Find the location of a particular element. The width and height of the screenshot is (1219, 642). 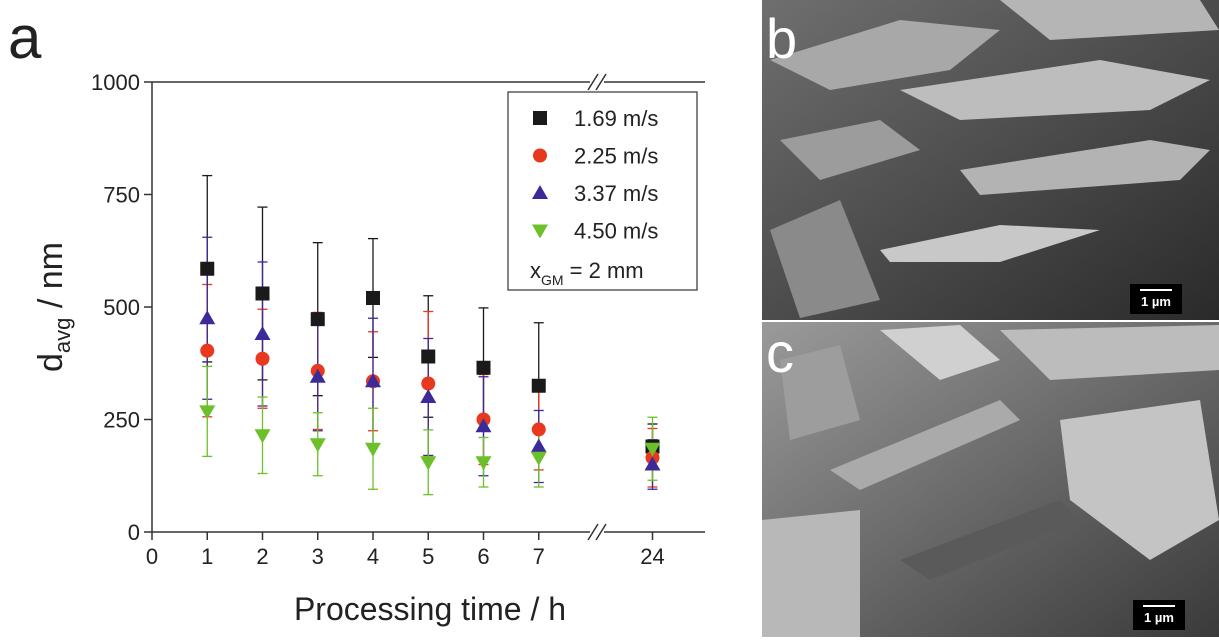

scale-bar-b is located at coordinates (1156, 299).